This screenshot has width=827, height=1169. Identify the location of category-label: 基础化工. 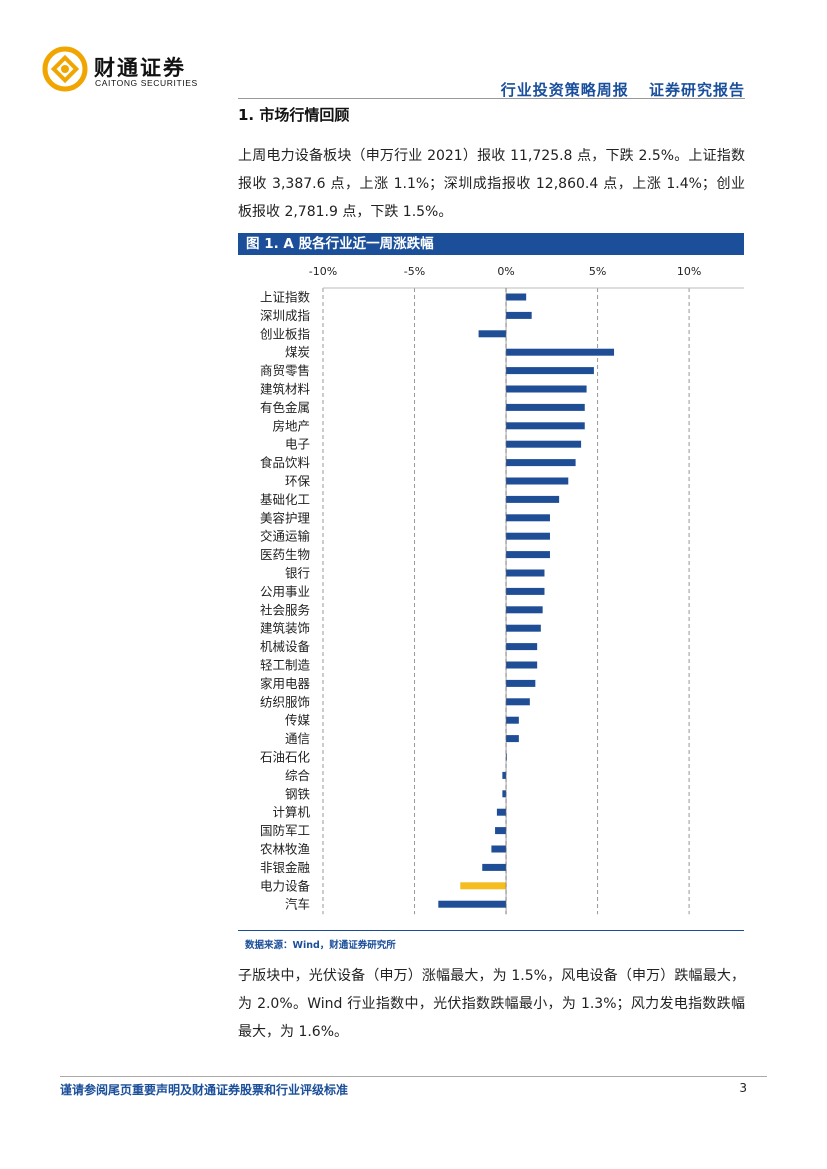
(285, 499).